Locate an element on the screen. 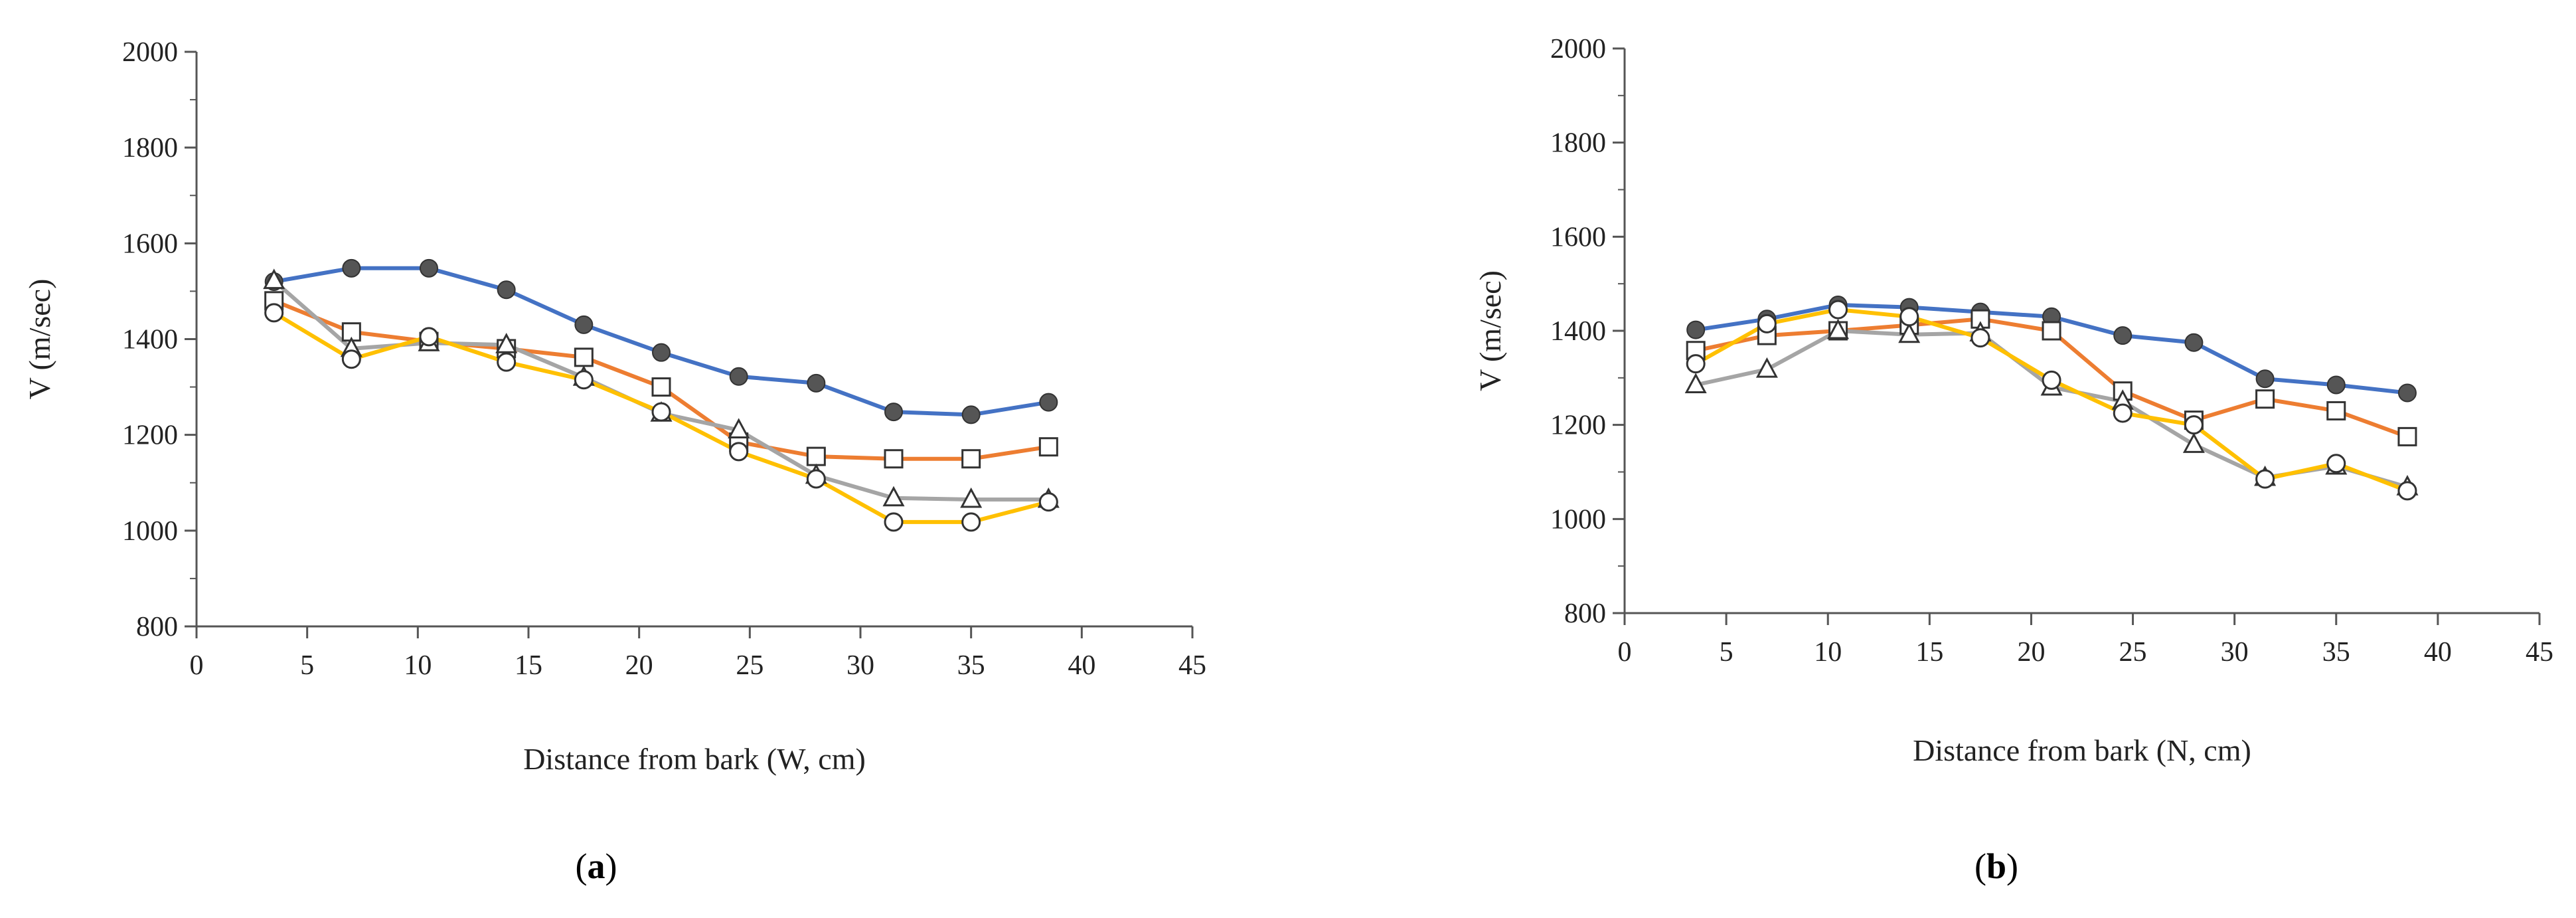  chart-a-y-tick-label: 800 is located at coordinates (157, 627).